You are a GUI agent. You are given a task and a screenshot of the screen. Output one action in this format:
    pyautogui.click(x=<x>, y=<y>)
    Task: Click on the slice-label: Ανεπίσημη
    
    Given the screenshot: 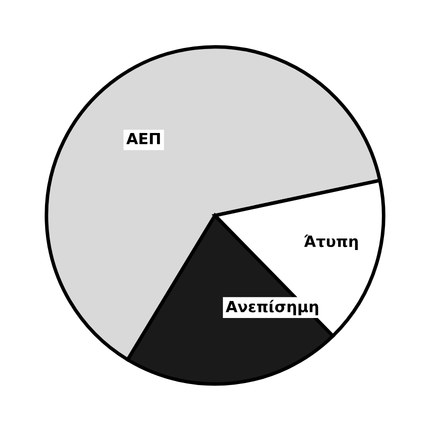 What is the action you would take?
    pyautogui.click(x=272, y=308)
    